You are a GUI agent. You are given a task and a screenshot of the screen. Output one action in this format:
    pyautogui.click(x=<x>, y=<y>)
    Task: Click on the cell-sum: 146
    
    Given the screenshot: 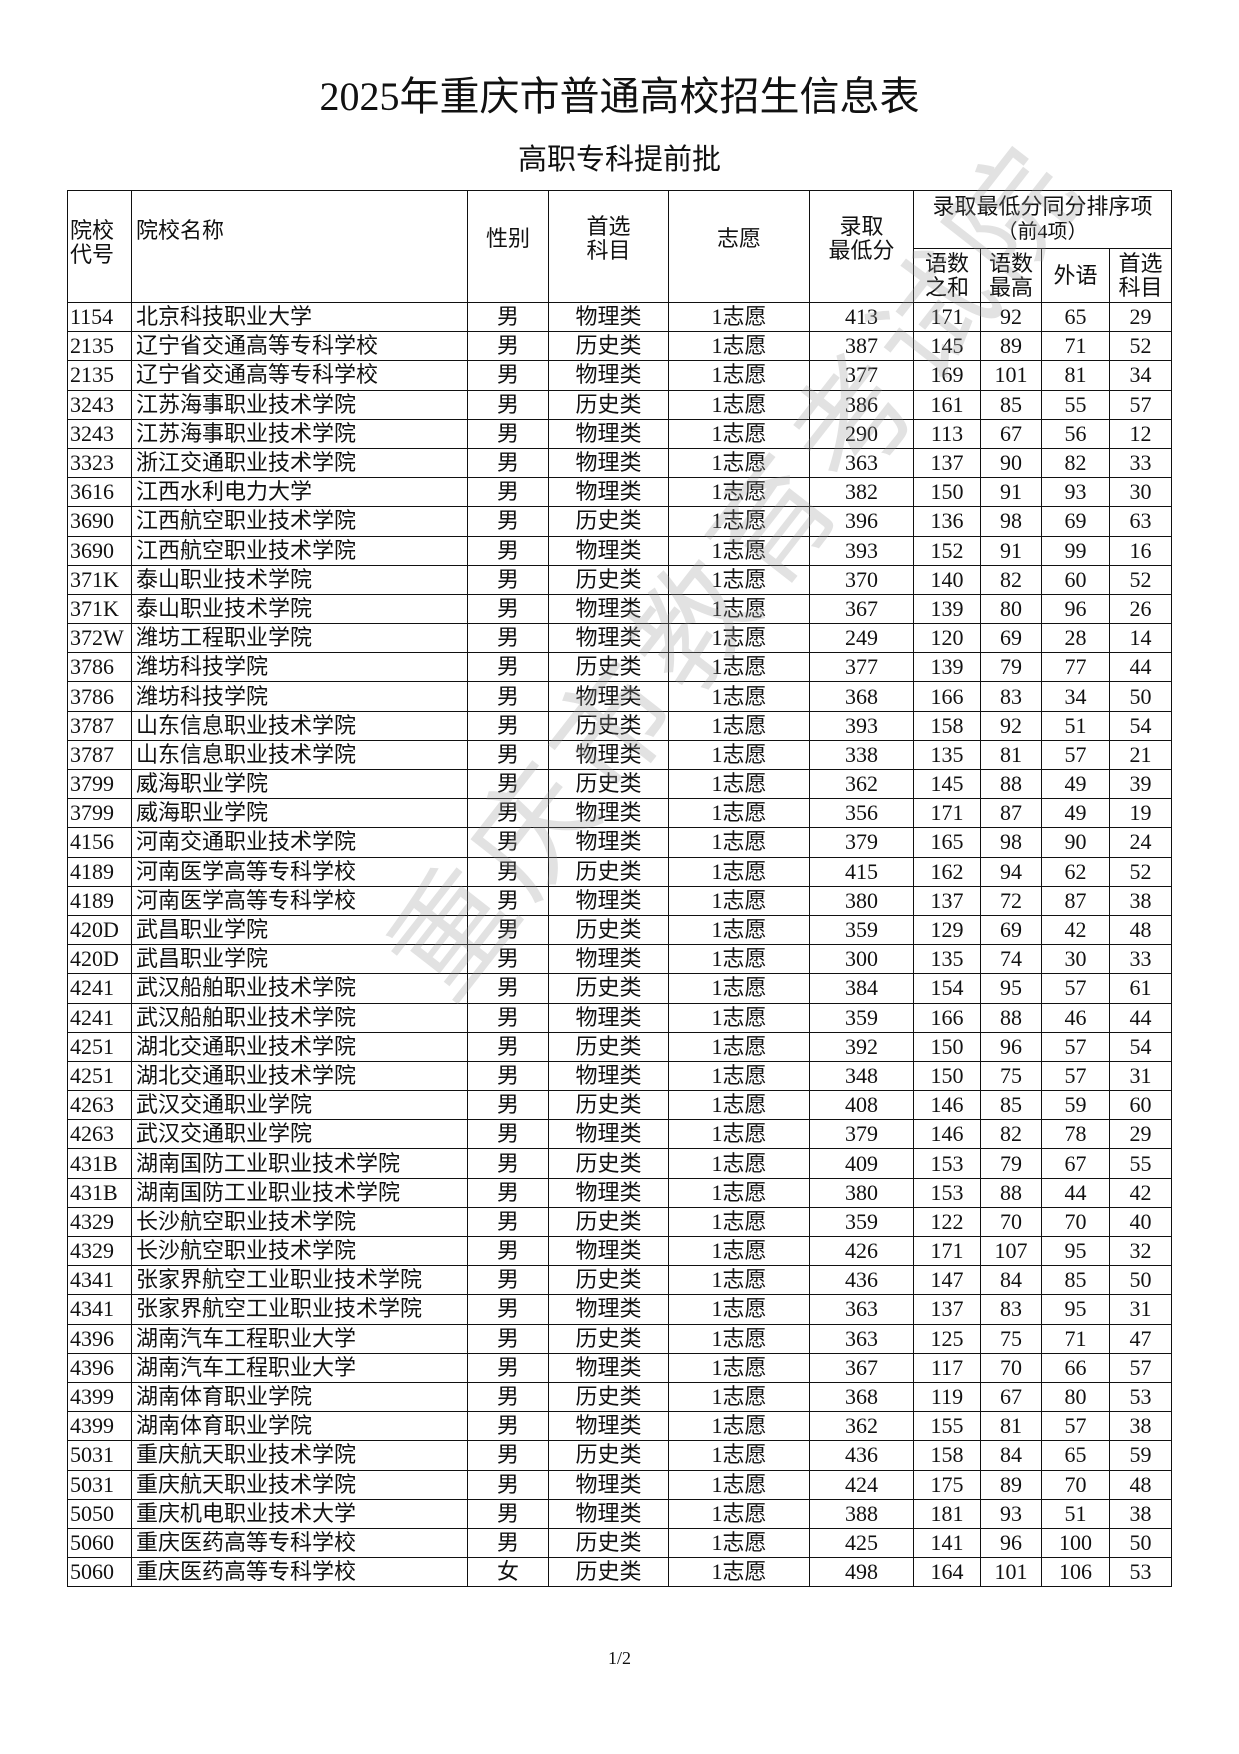 What is the action you would take?
    pyautogui.click(x=947, y=1134)
    